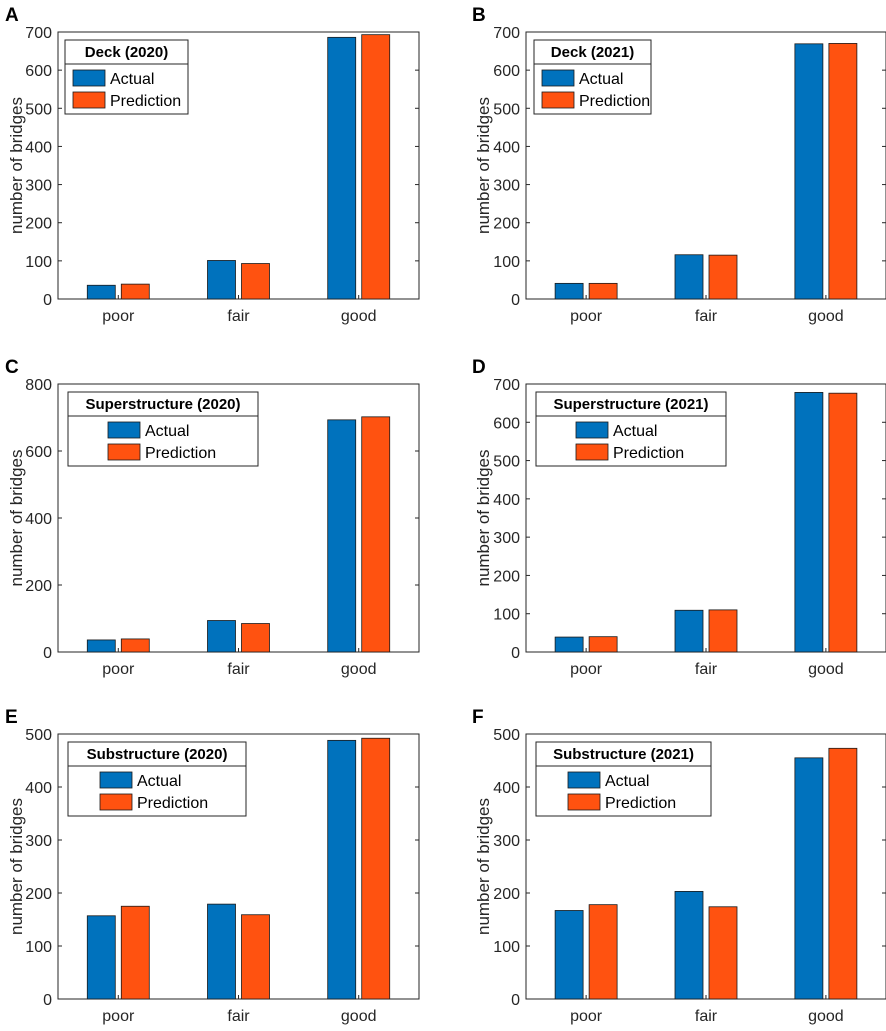 This screenshot has height=1031, width=886. What do you see at coordinates (592, 52) in the screenshot?
I see `legend-title: Deck (2021)` at bounding box center [592, 52].